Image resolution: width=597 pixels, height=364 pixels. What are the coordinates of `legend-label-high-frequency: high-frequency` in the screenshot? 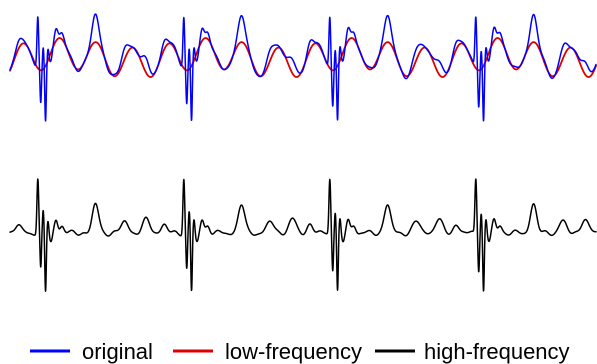 It's located at (497, 351).